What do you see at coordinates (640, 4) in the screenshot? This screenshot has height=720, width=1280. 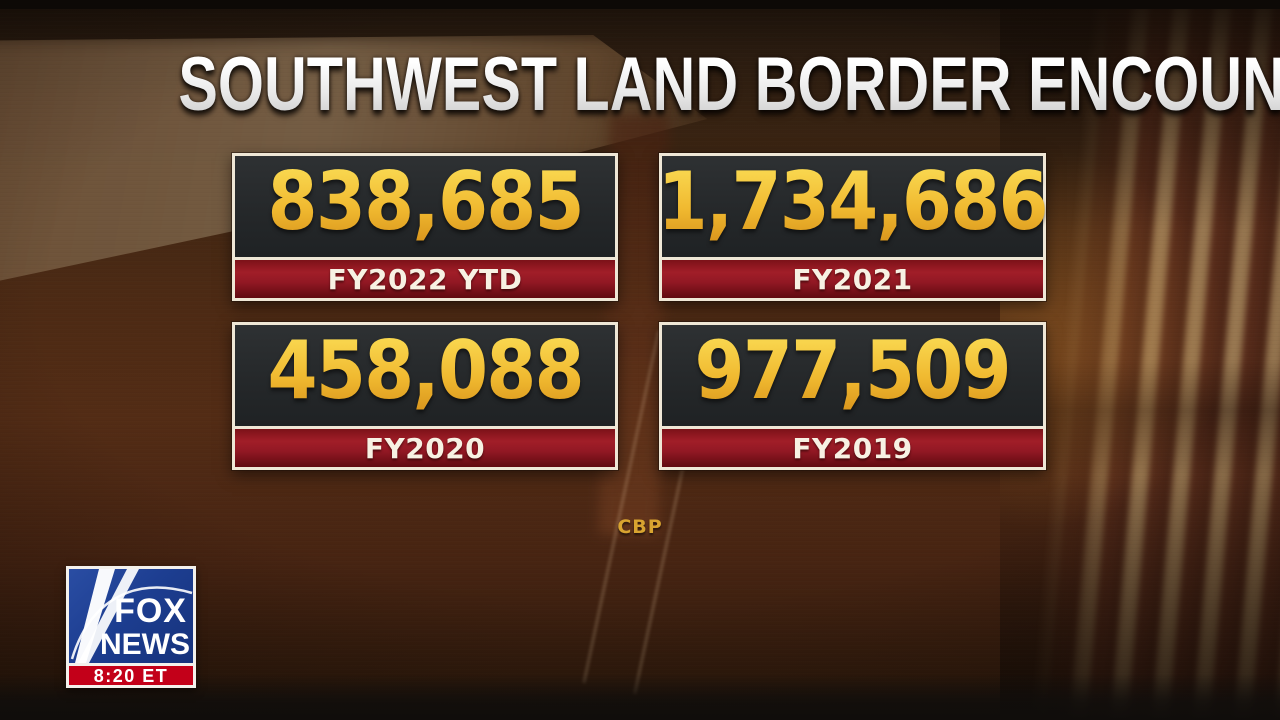 I see `letterbox-top-bar` at bounding box center [640, 4].